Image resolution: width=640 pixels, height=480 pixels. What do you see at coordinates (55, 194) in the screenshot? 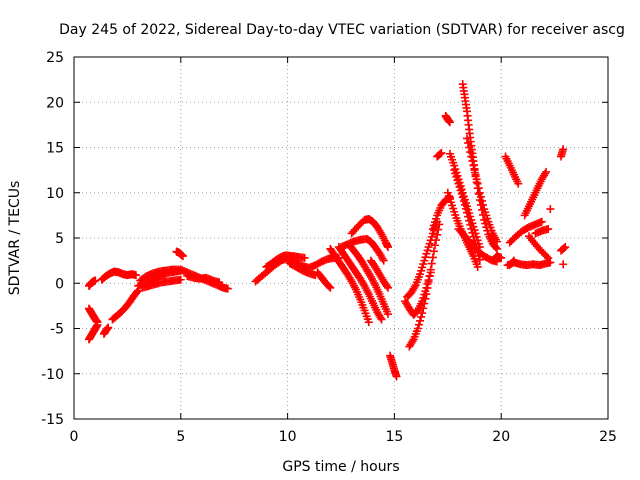
I see `y-tick-label: 10` at bounding box center [55, 194].